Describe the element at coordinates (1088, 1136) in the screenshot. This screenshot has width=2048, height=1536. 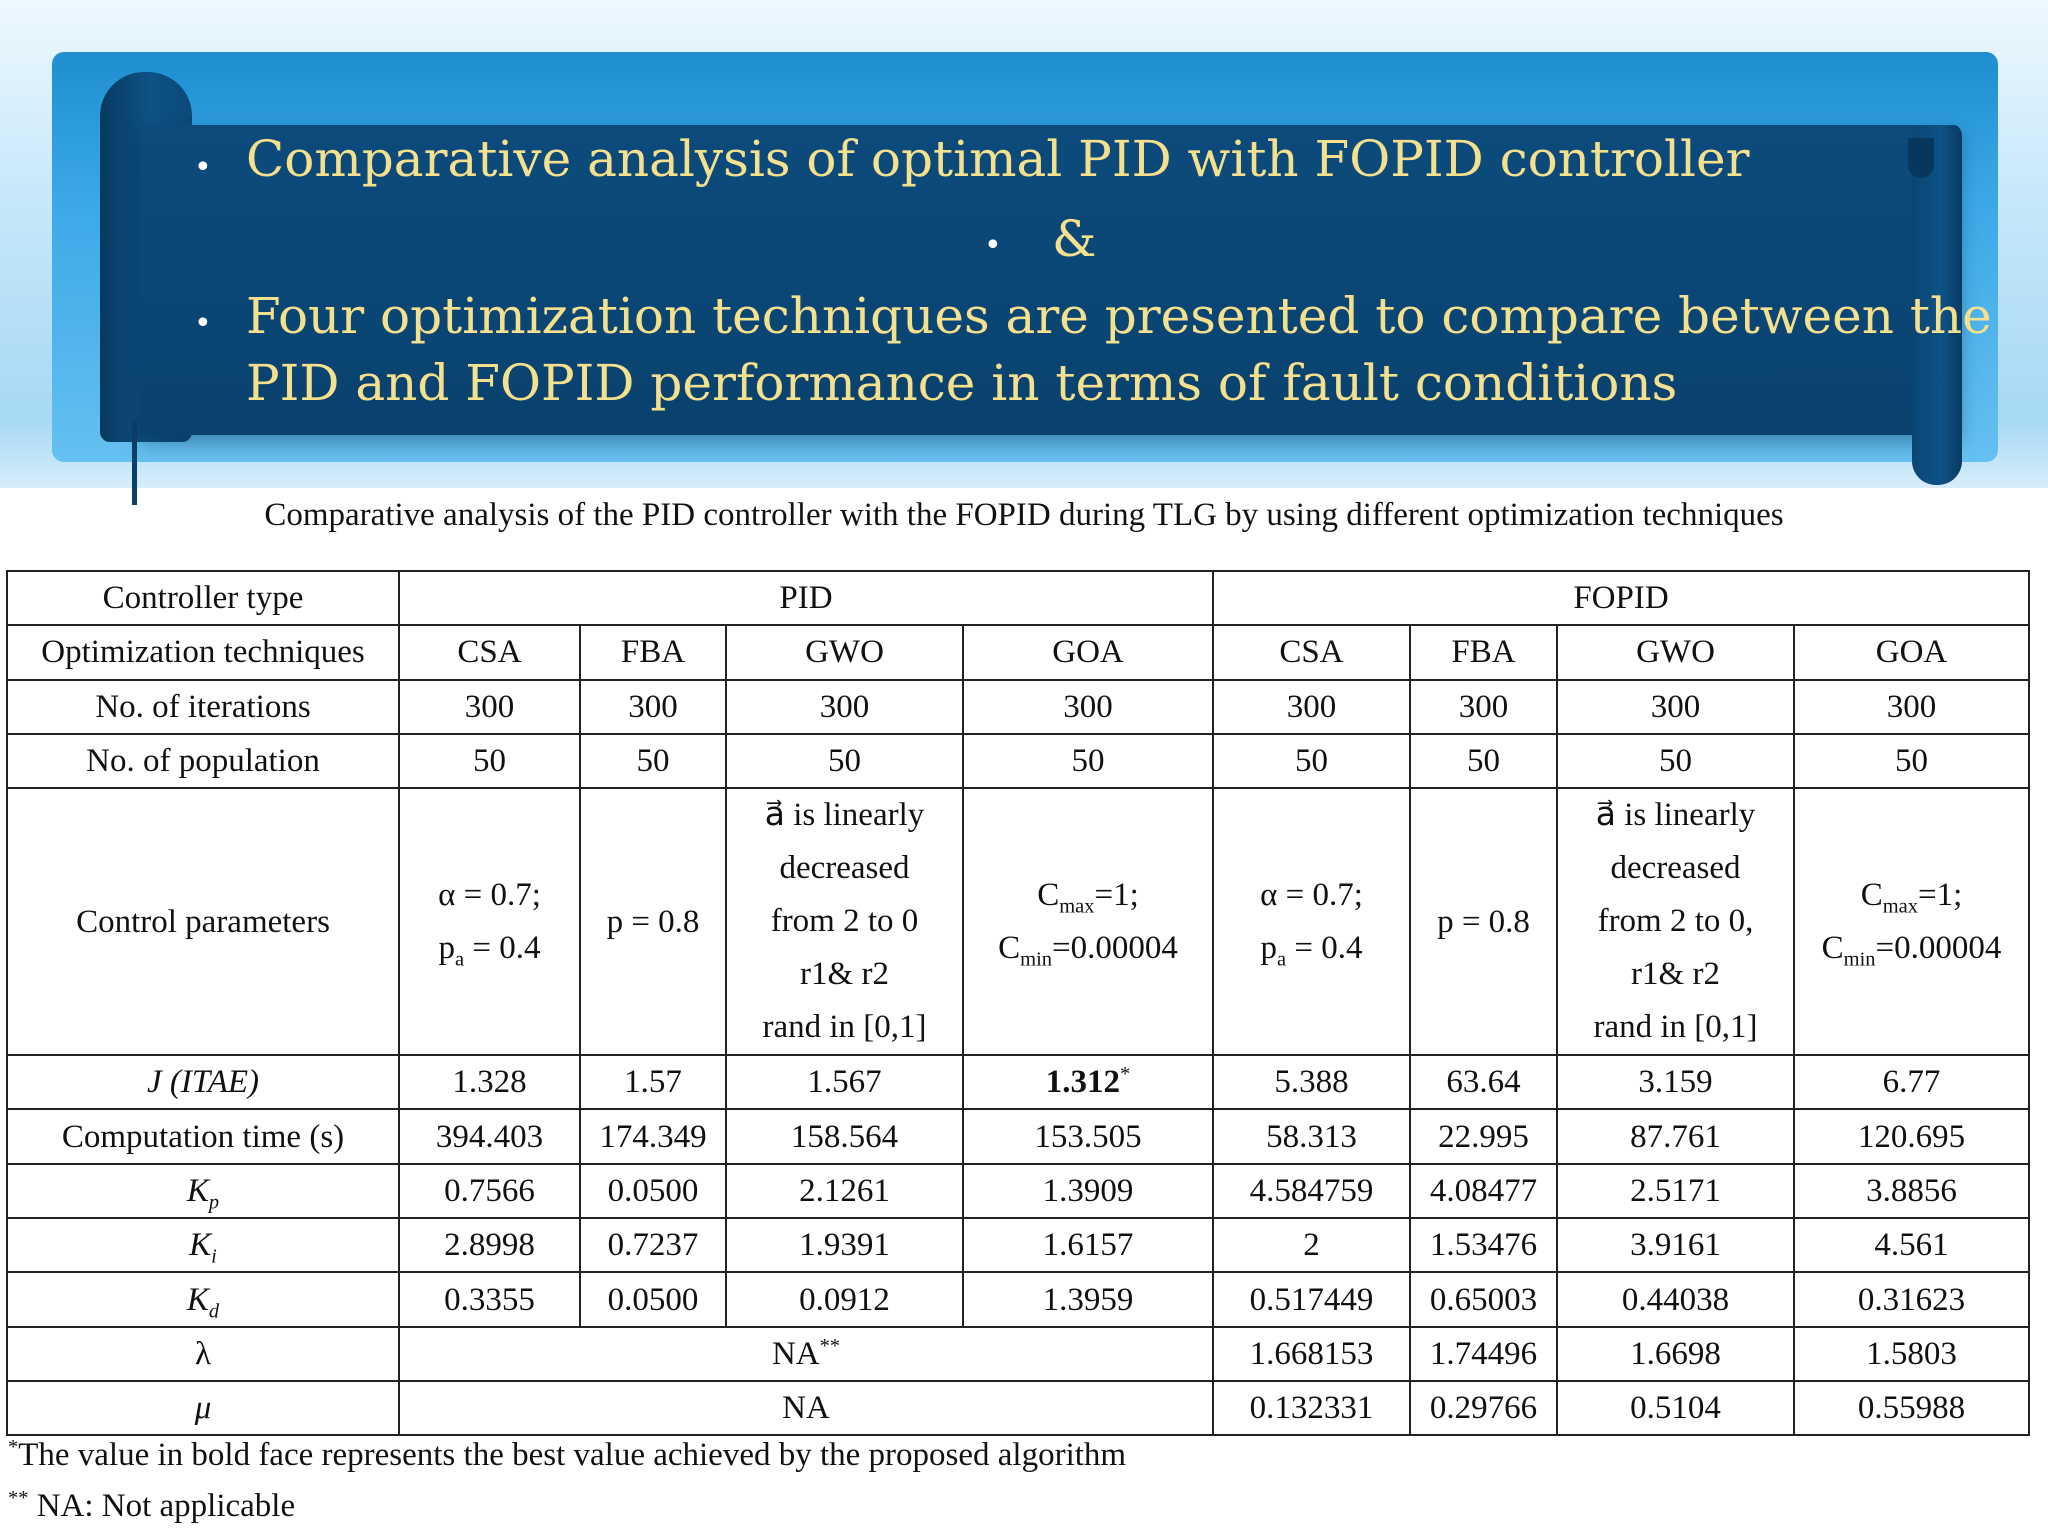
I see `cell: 153.505` at that location.